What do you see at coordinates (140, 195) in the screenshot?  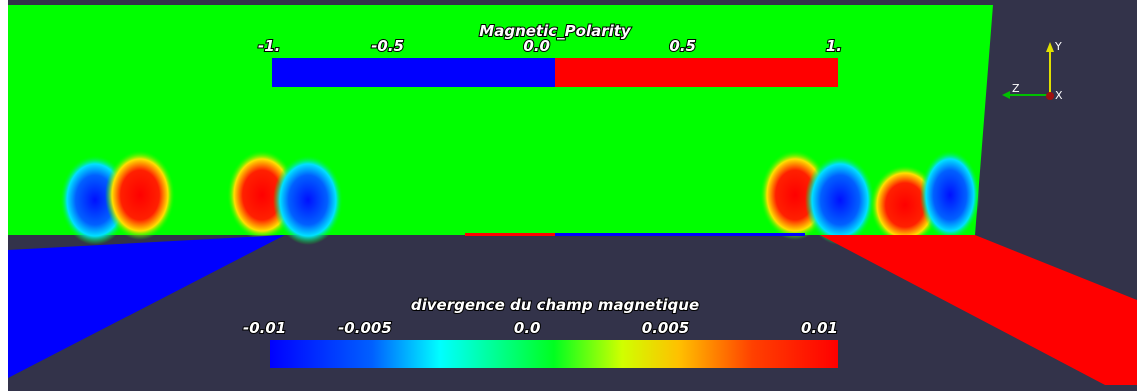 I see `red-lobe` at bounding box center [140, 195].